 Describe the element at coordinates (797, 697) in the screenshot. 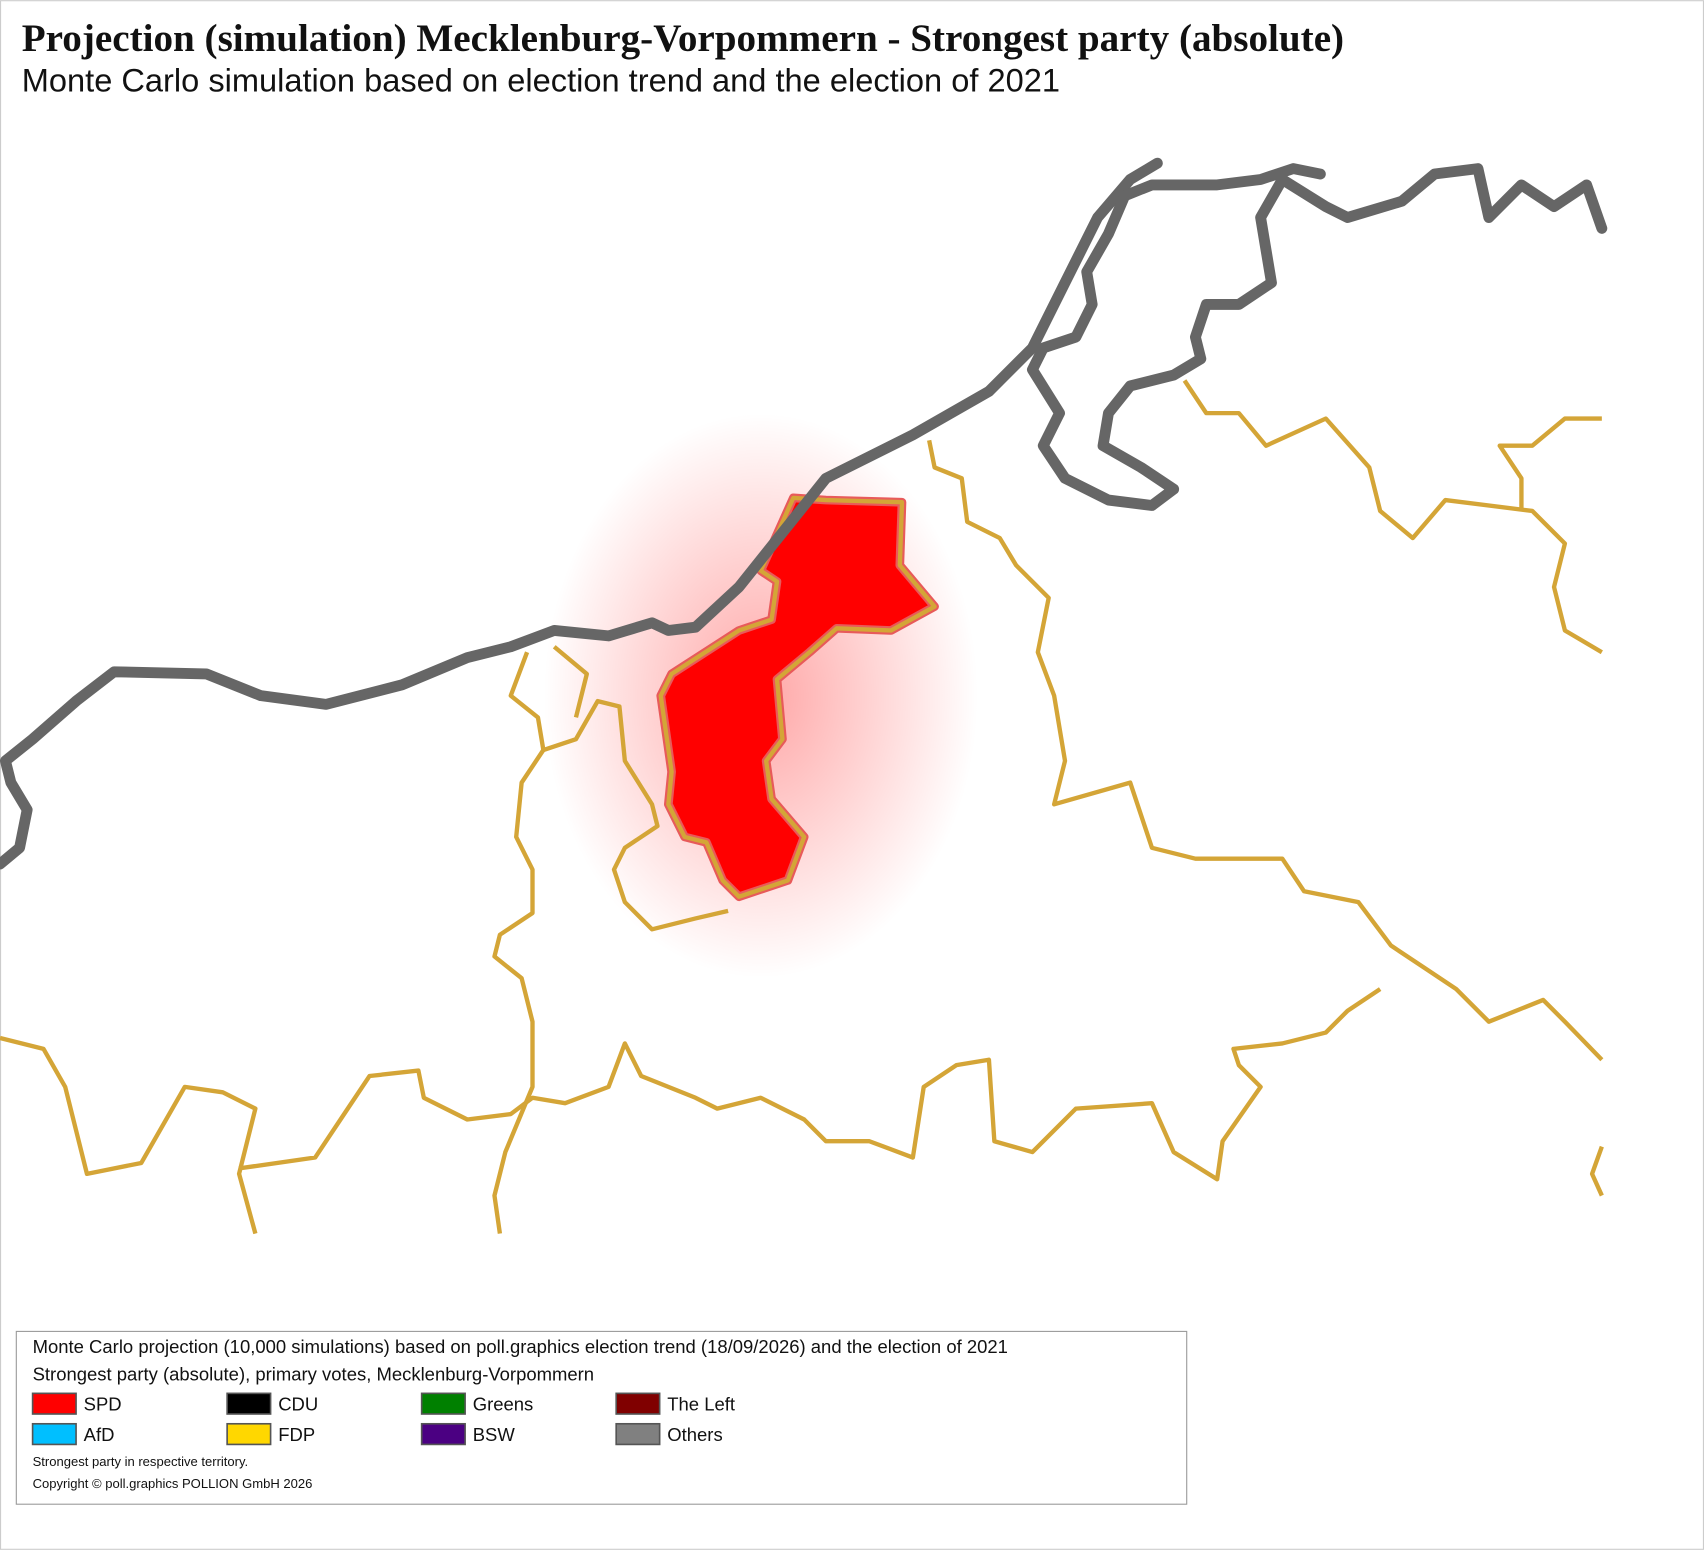

I see `spd-district-border` at that location.